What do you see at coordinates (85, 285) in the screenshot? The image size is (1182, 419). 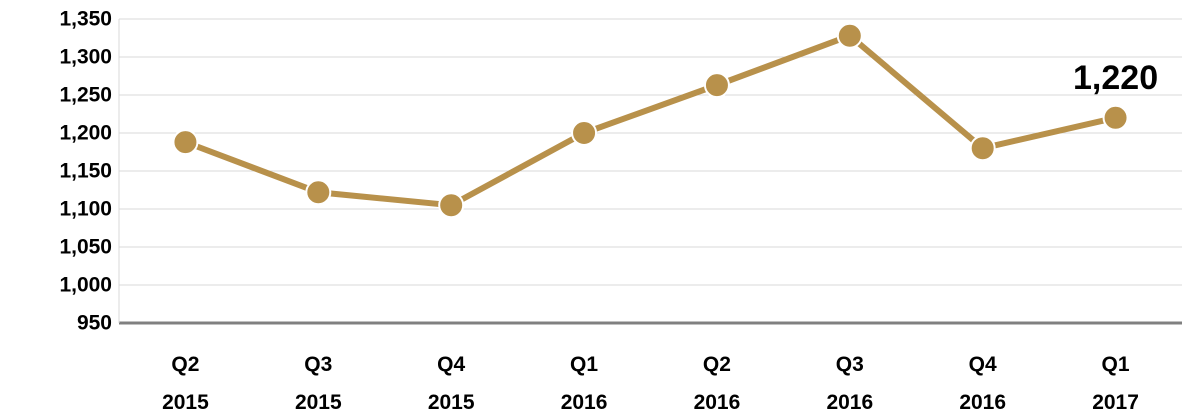 I see `y-tick-label: 1,000` at bounding box center [85, 285].